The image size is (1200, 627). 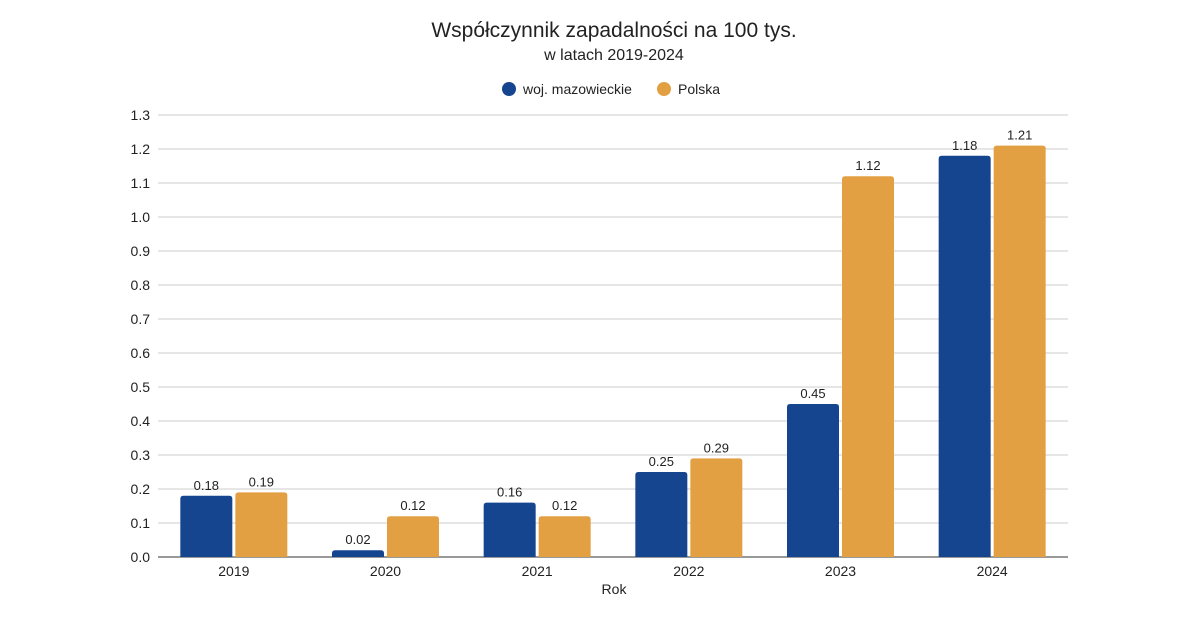 What do you see at coordinates (261, 481) in the screenshot?
I see `value-label-series1-2019: 0.19` at bounding box center [261, 481].